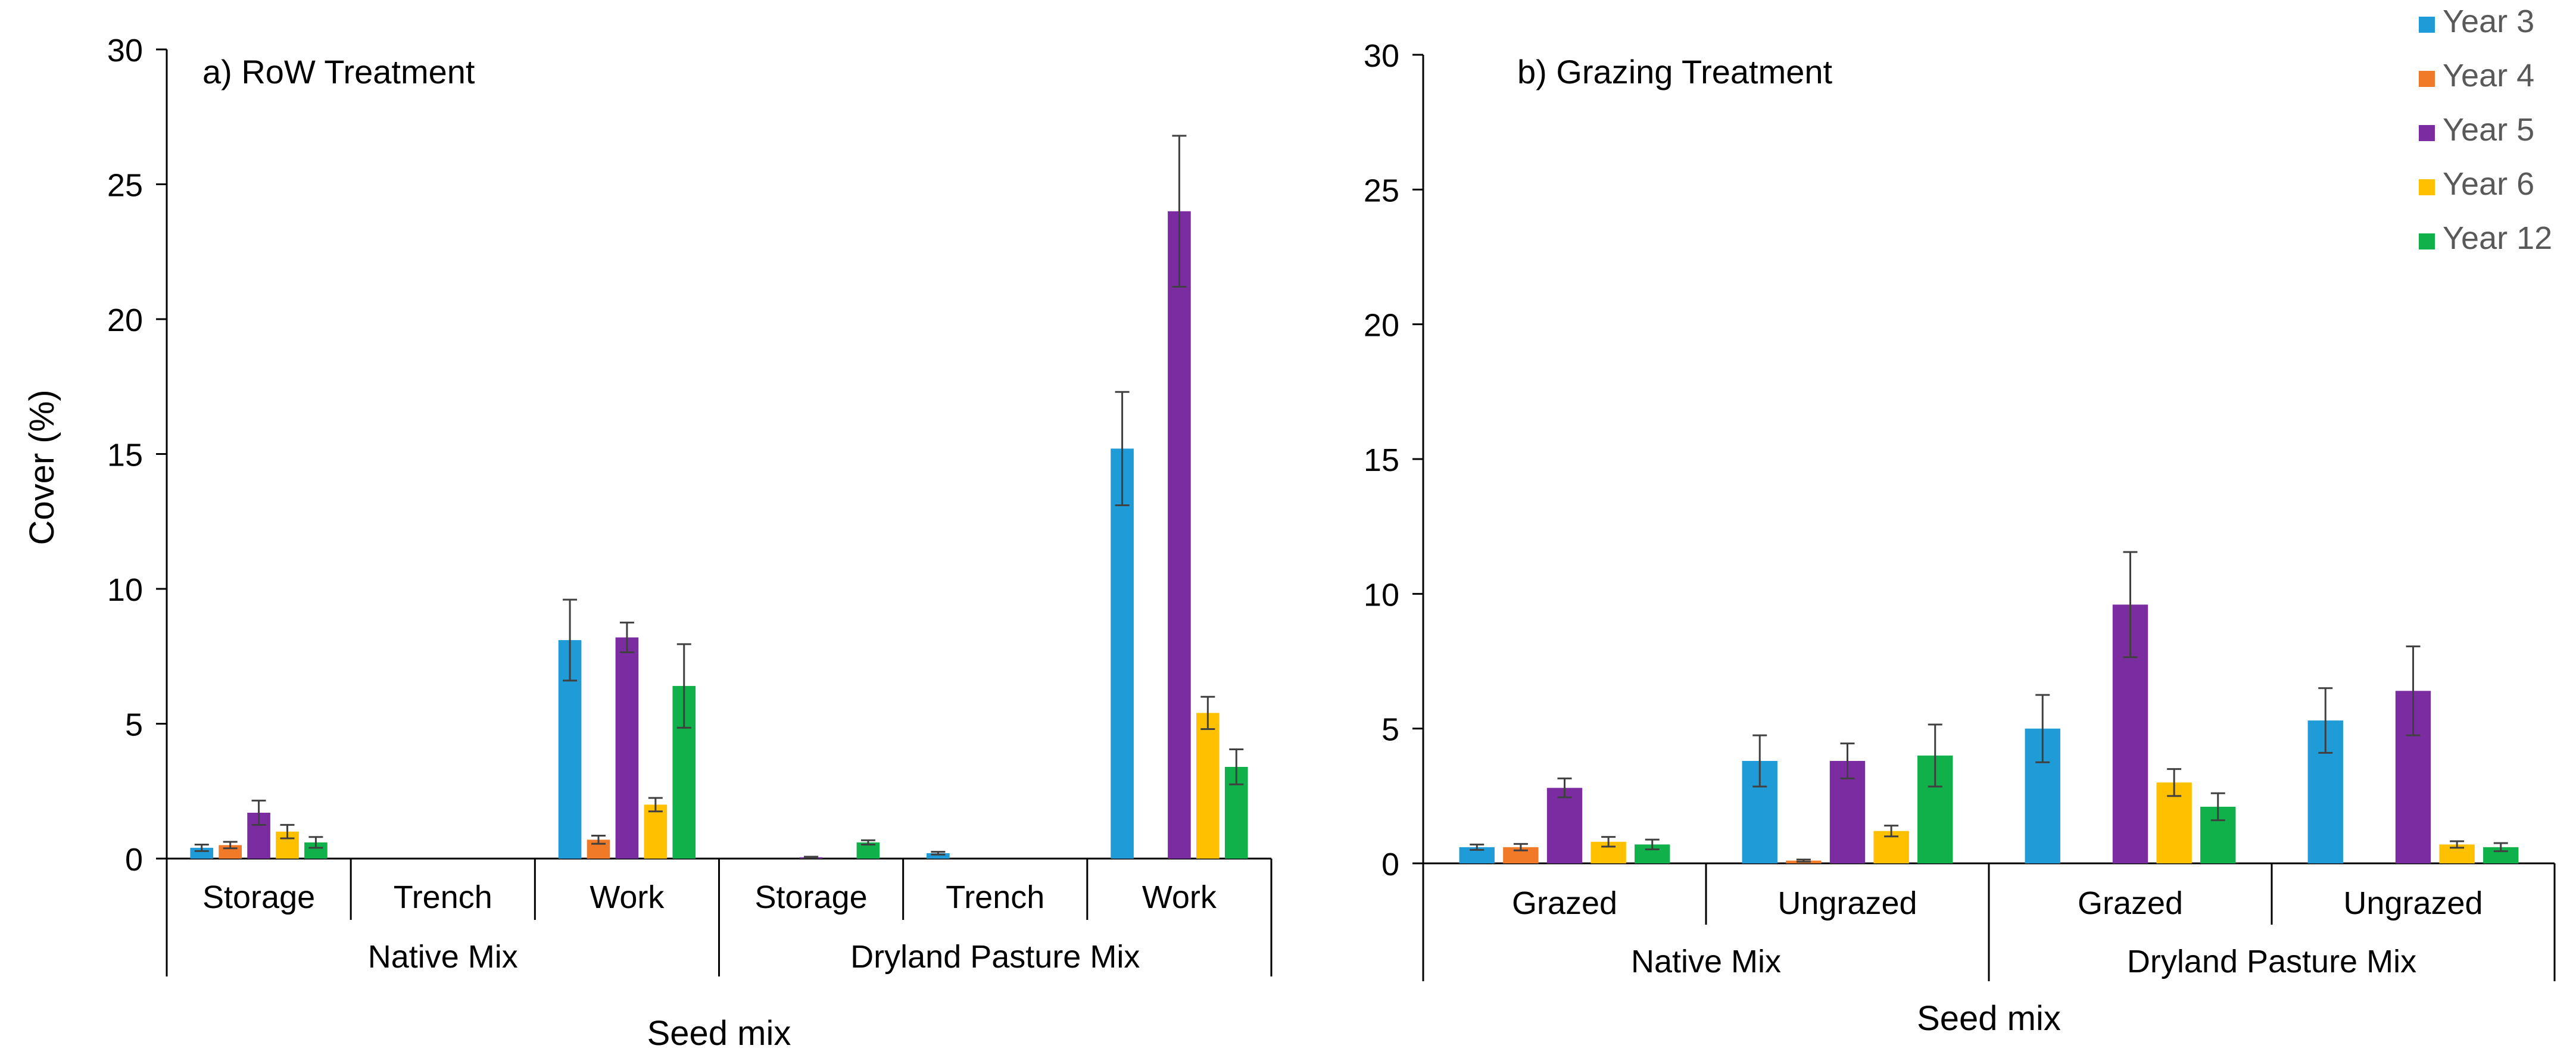  Describe the element at coordinates (2488, 75) in the screenshot. I see `legend-label-year-4: Year 4` at that location.